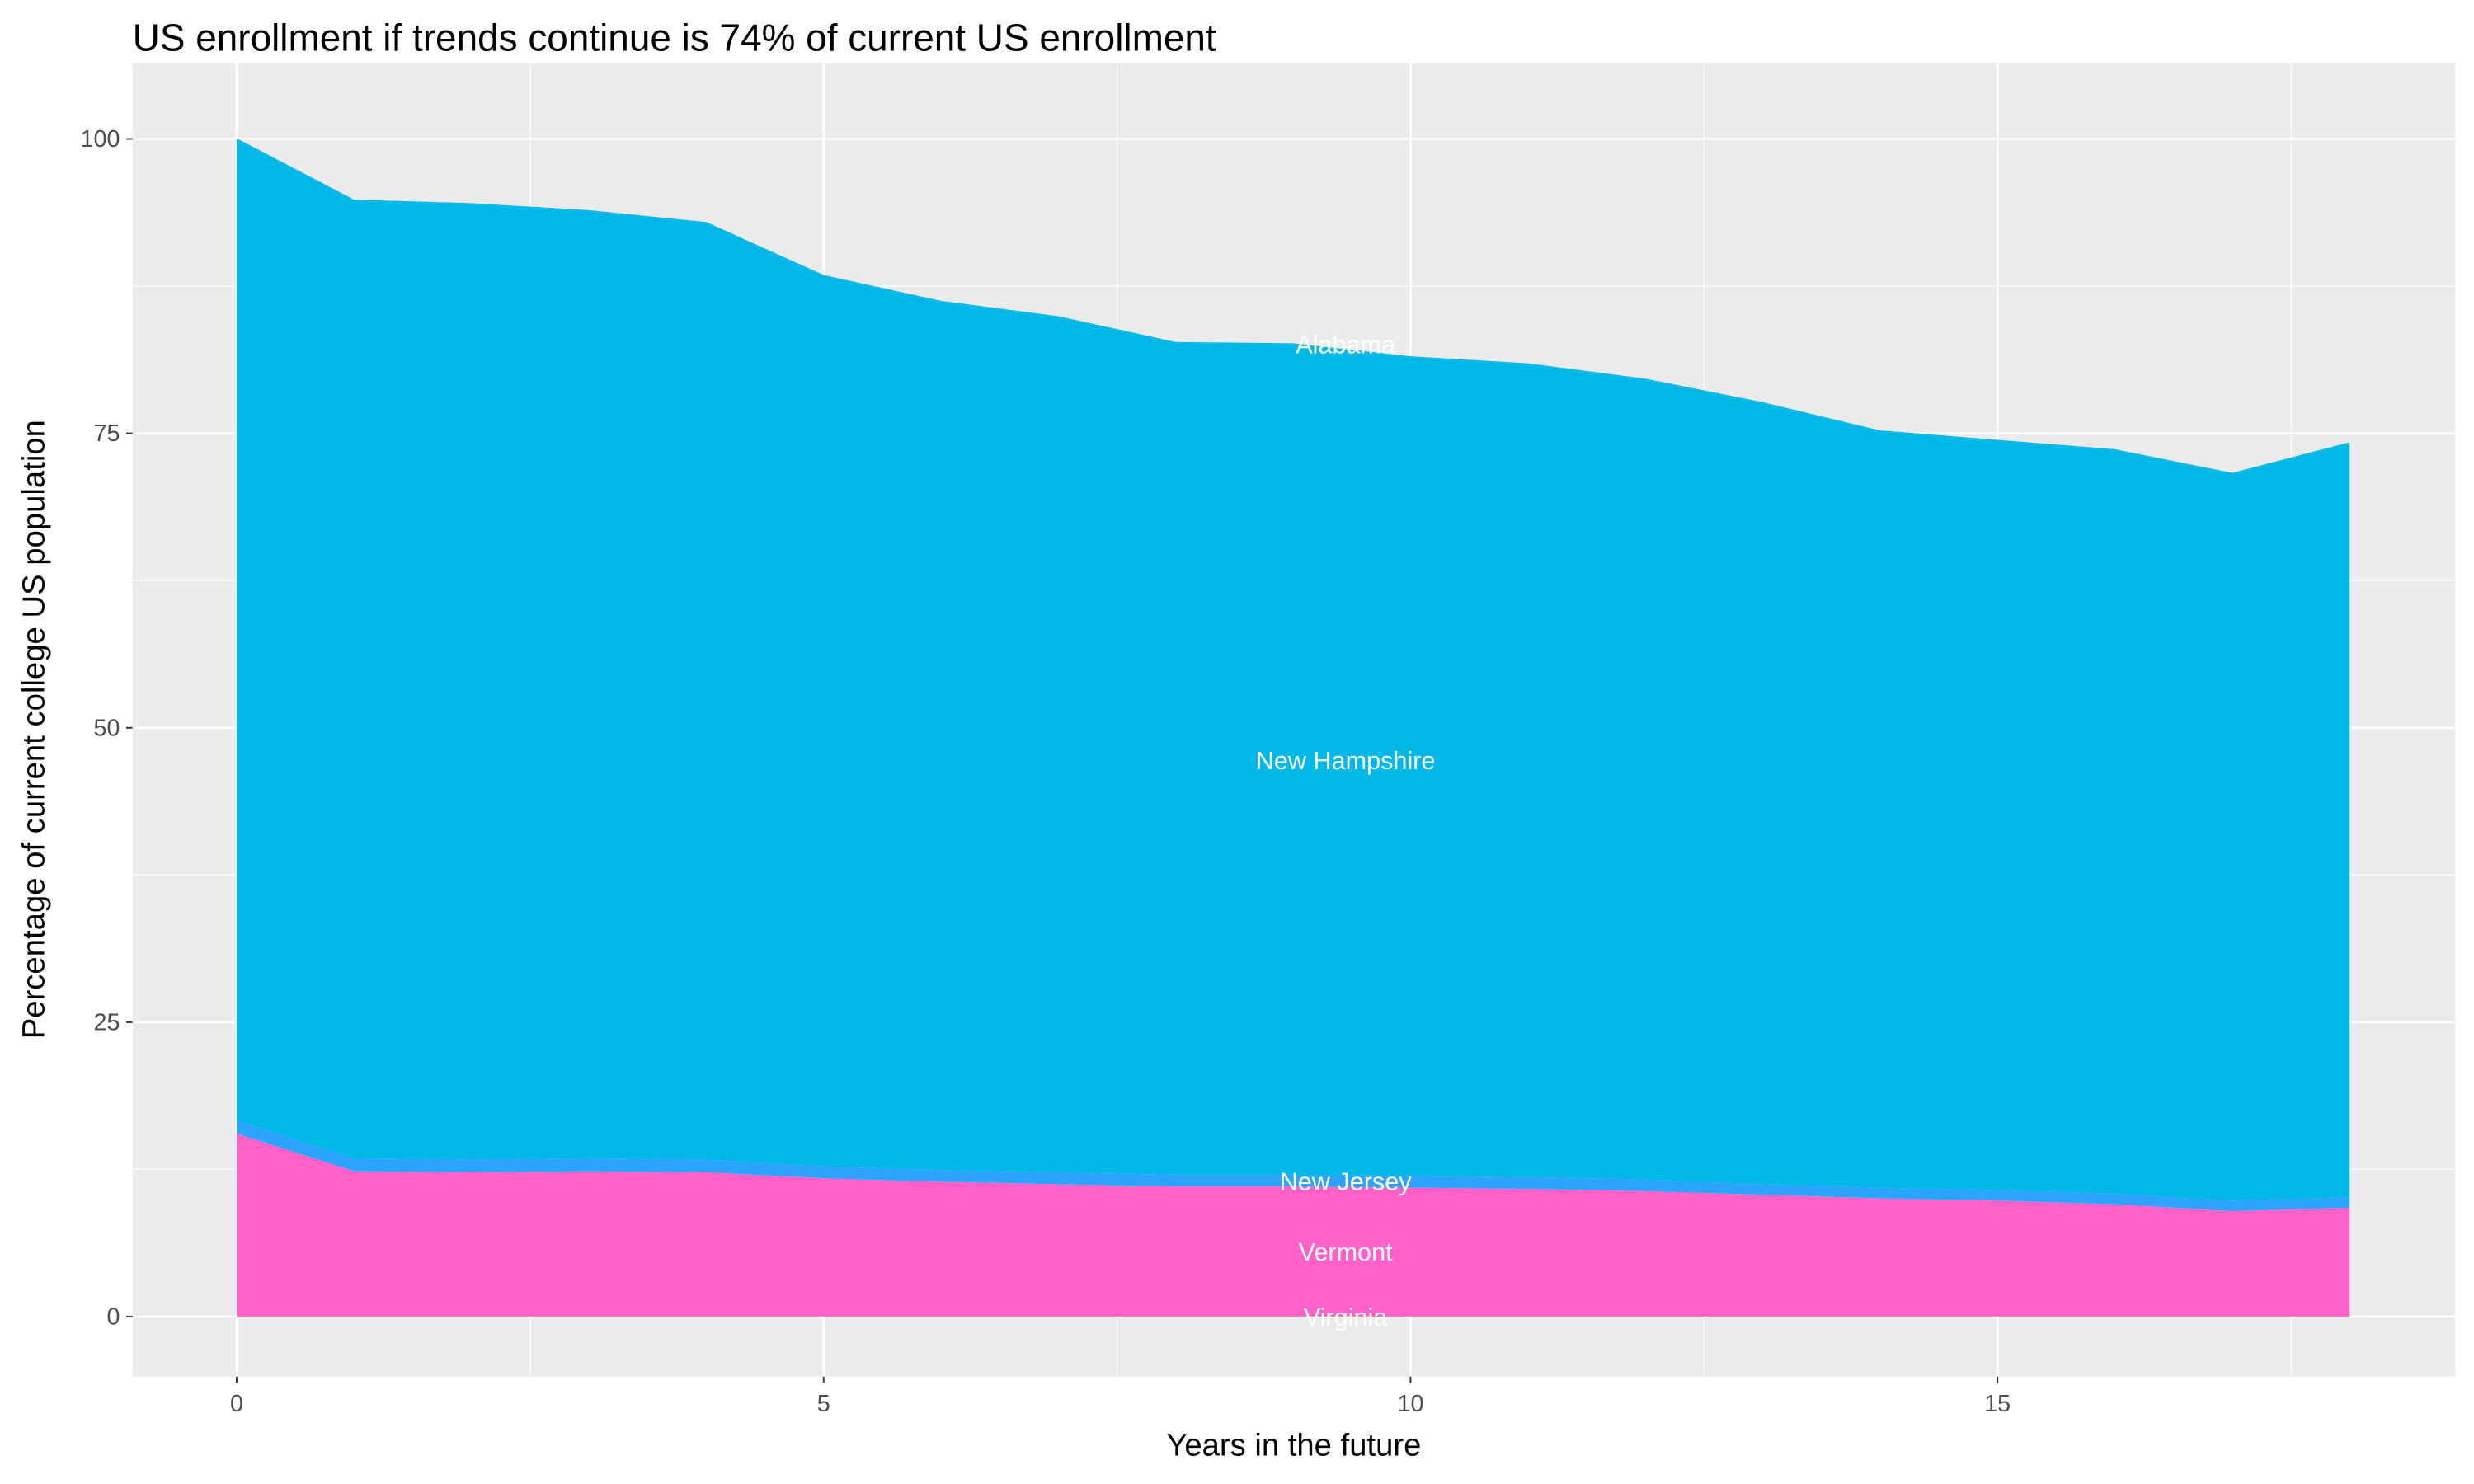 The image size is (2474, 1484). I want to click on area-label: Vermont, so click(1346, 1252).